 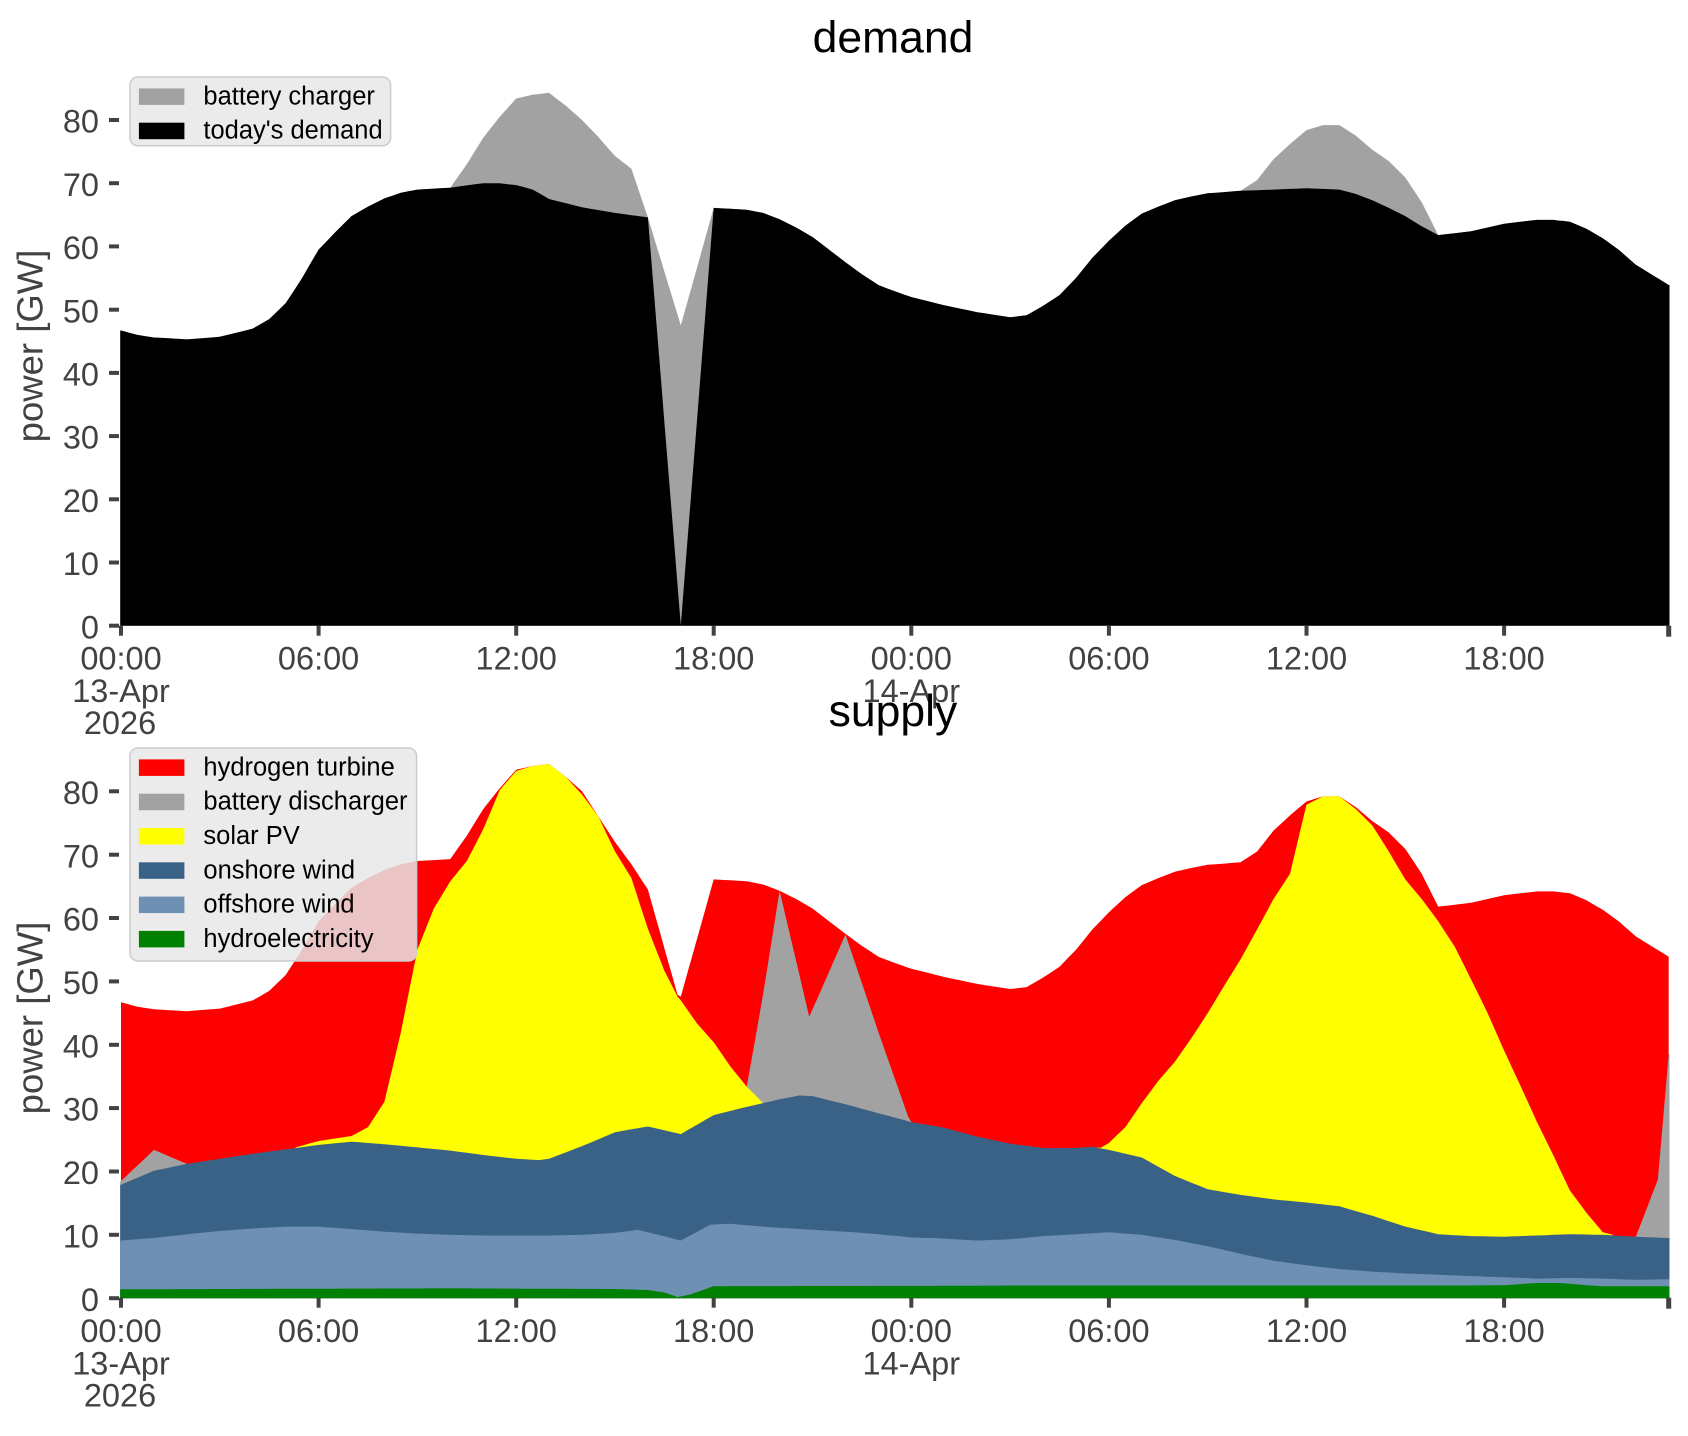 I want to click on svg-text: hydrogen turbine, so click(x=298, y=767).